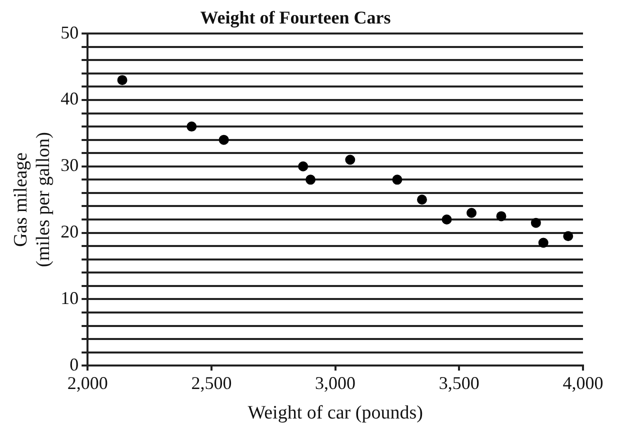  What do you see at coordinates (69, 232) in the screenshot?
I see `y-tick-label: 20` at bounding box center [69, 232].